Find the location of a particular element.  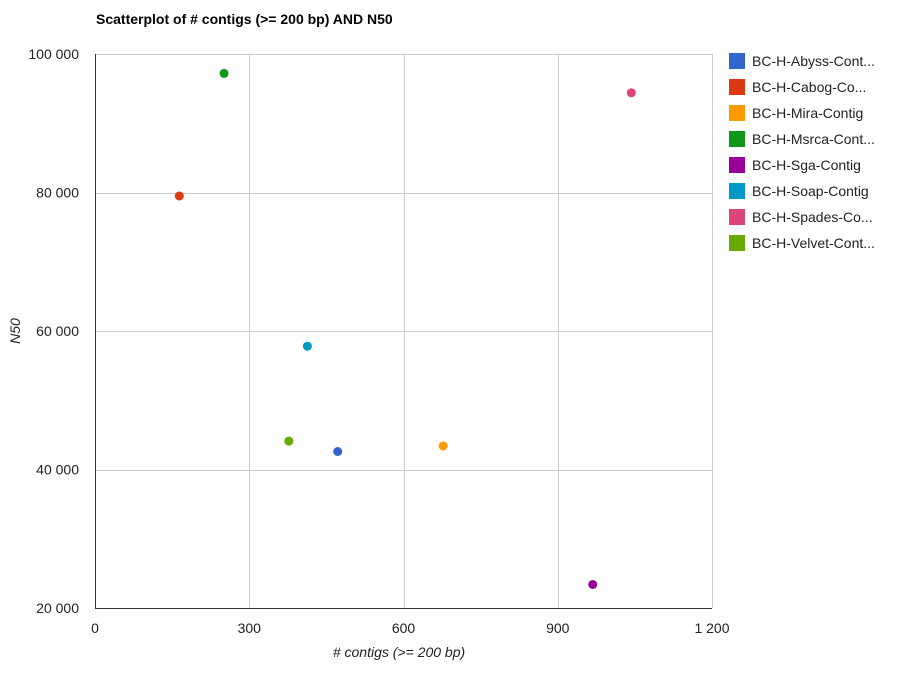

y-axis-title: N50 is located at coordinates (15, 331).